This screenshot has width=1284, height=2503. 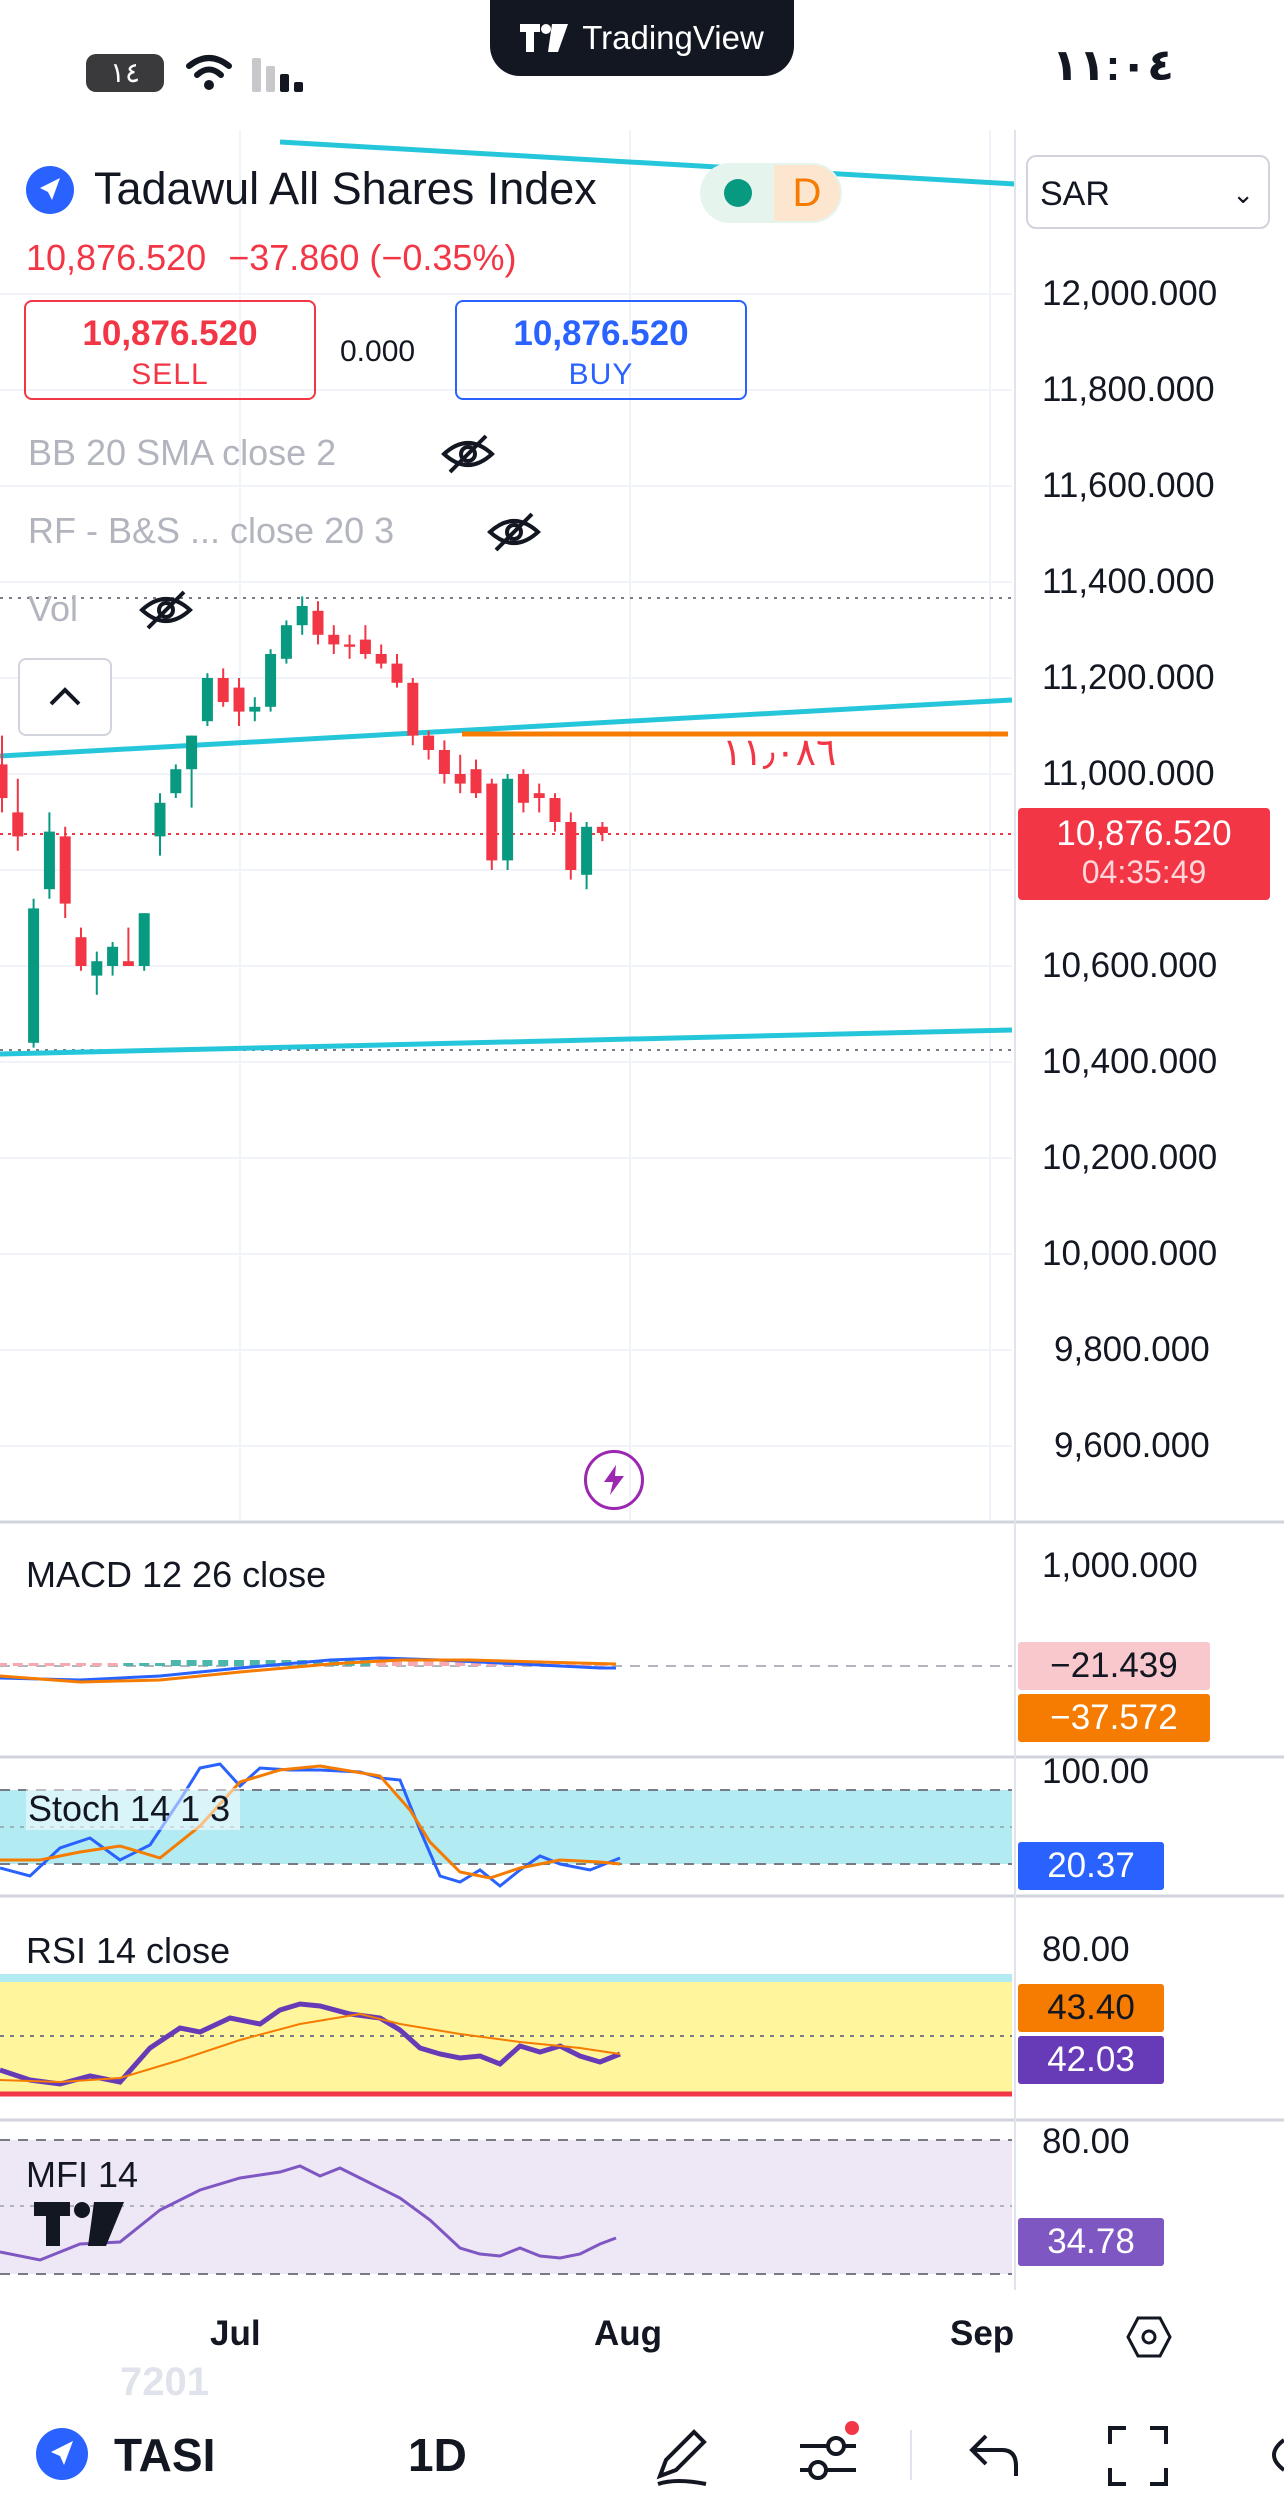 I want to click on rsi-ma-tag: 43.40, so click(x=1091, y=2008).